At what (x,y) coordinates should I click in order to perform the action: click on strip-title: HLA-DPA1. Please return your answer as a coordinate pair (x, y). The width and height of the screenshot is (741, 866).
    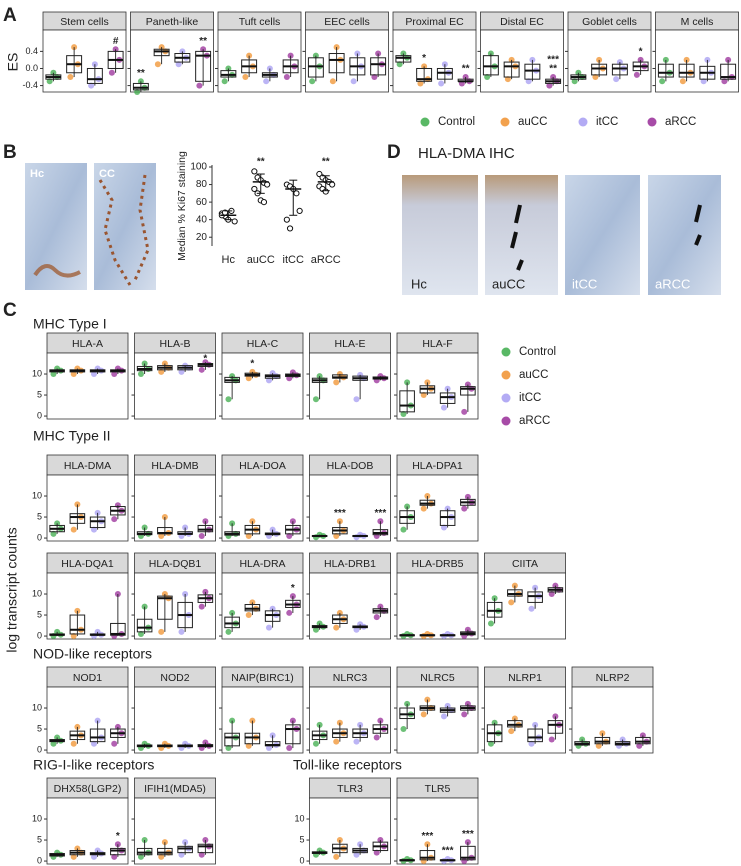
    Looking at the image, I should click on (437, 466).